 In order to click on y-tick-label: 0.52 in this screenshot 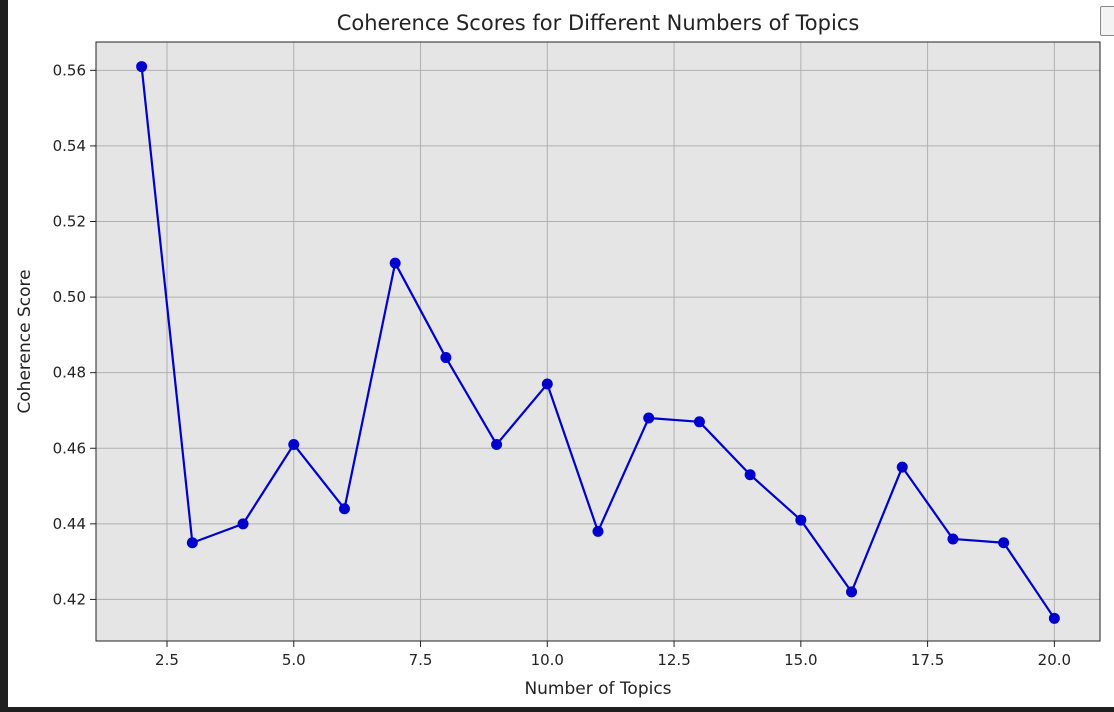, I will do `click(69, 222)`.